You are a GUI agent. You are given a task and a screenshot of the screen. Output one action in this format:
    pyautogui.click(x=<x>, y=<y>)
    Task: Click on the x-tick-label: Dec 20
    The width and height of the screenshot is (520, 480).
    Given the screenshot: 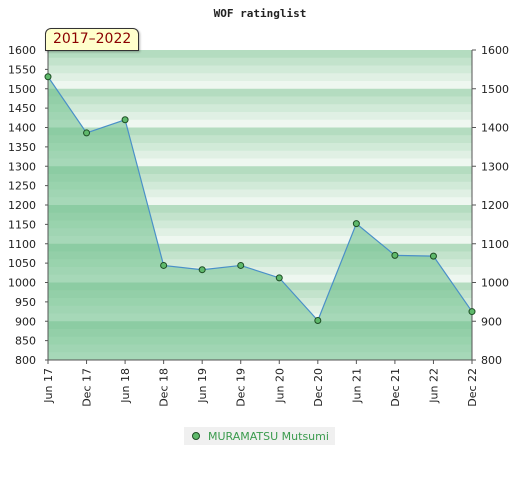 What is the action you would take?
    pyautogui.click(x=318, y=387)
    